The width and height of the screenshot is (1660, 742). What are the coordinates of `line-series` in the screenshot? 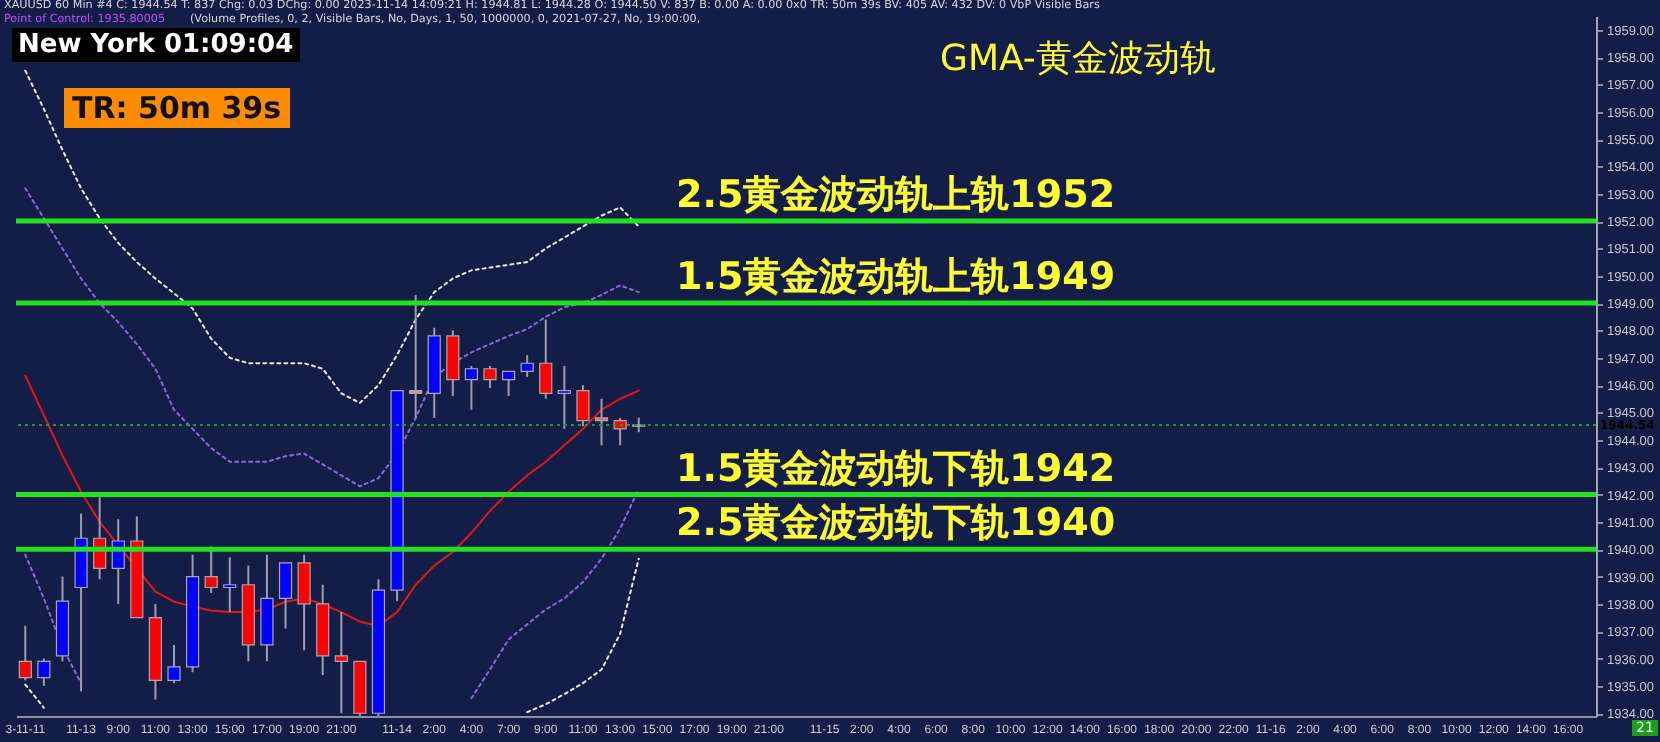 It's located at (332, 500).